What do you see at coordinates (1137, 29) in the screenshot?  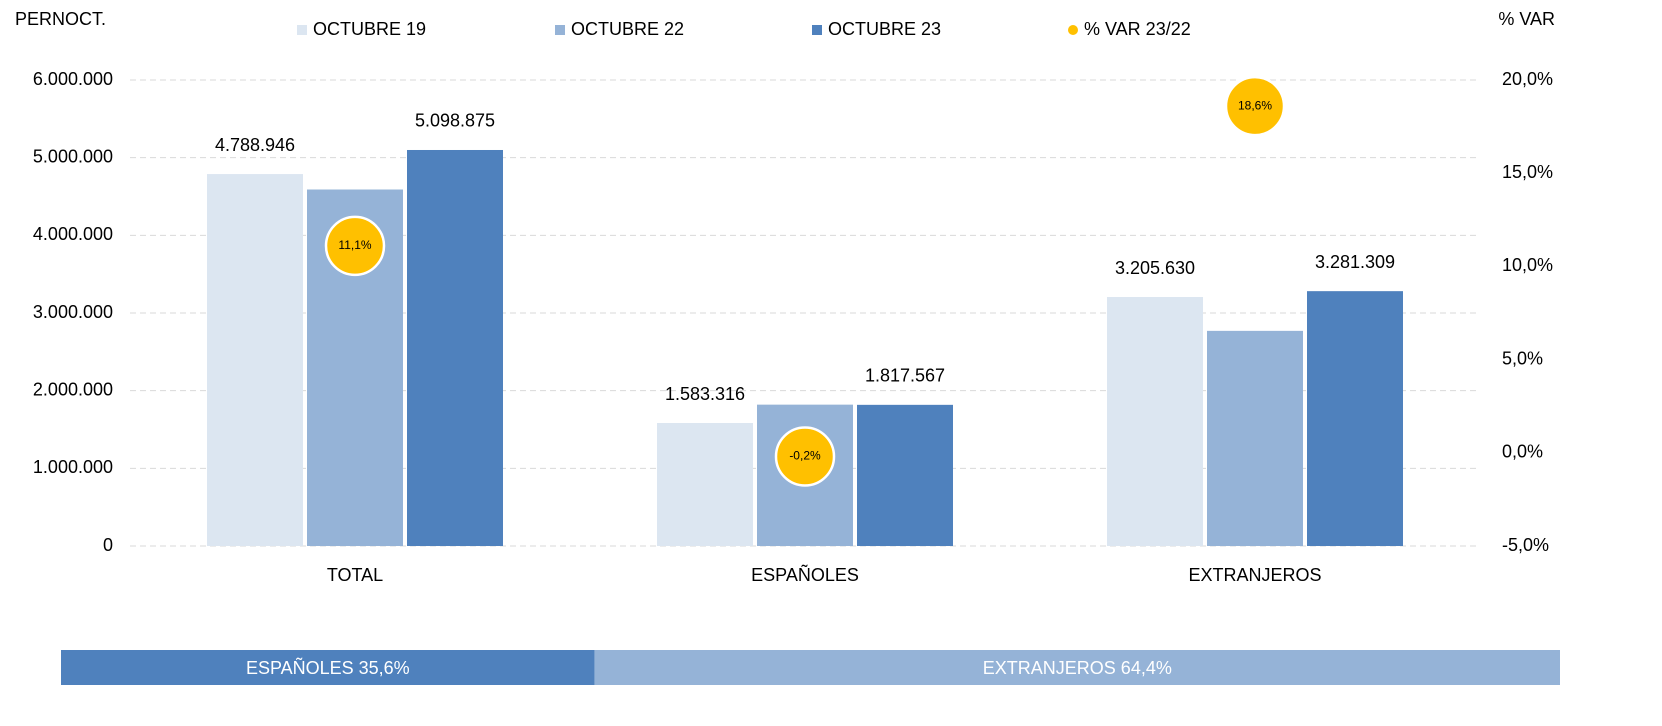 I see `legend-label: % VAR 23/22` at bounding box center [1137, 29].